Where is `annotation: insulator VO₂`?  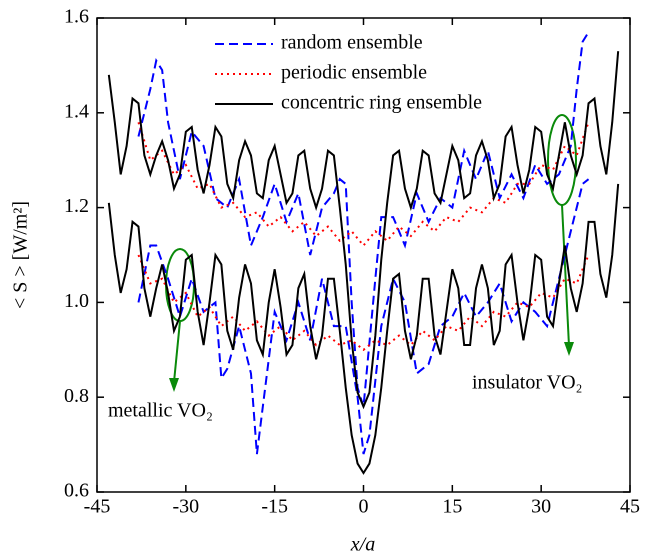
annotation: insulator VO₂ is located at coordinates (527, 383).